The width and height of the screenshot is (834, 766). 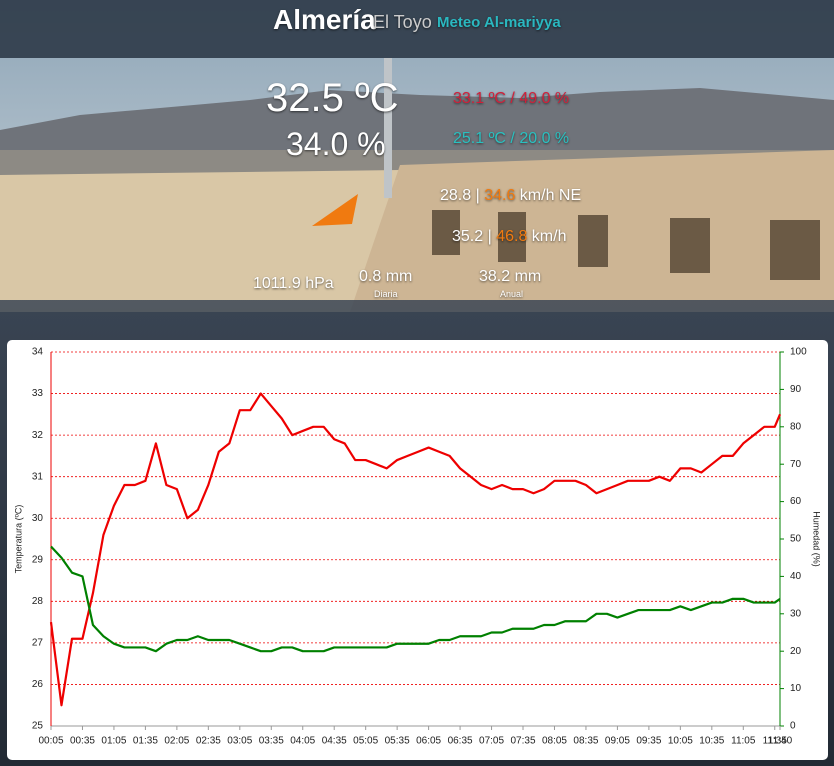 I want to click on x-tick-label: 11:05, so click(x=743, y=741).